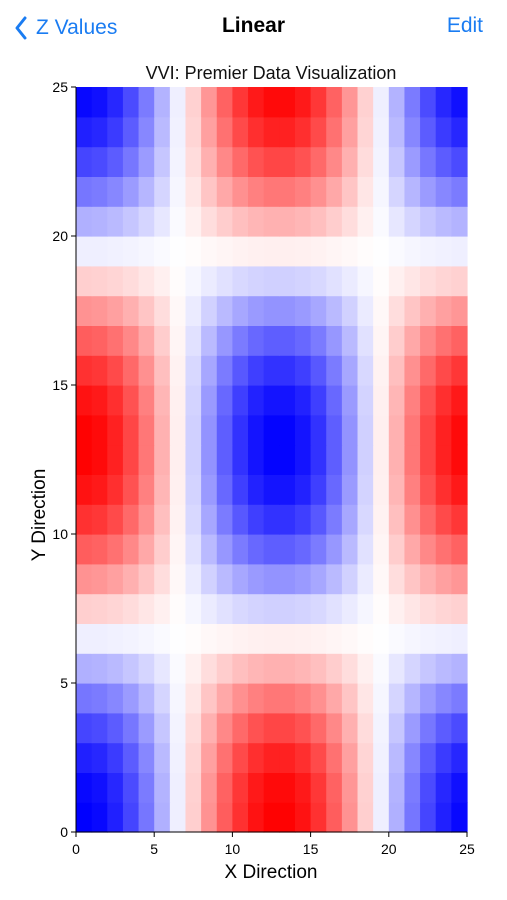 This screenshot has width=507, height=900. What do you see at coordinates (76, 849) in the screenshot?
I see `x-tick-label: 0` at bounding box center [76, 849].